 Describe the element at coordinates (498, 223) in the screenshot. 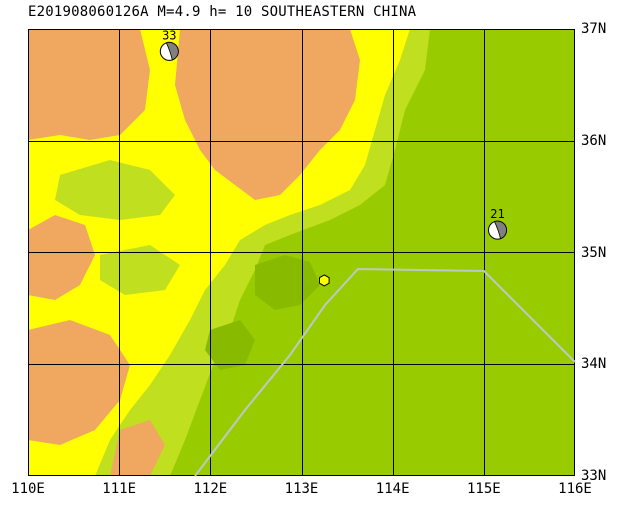

I see `focal-mechanism: 21` at that location.